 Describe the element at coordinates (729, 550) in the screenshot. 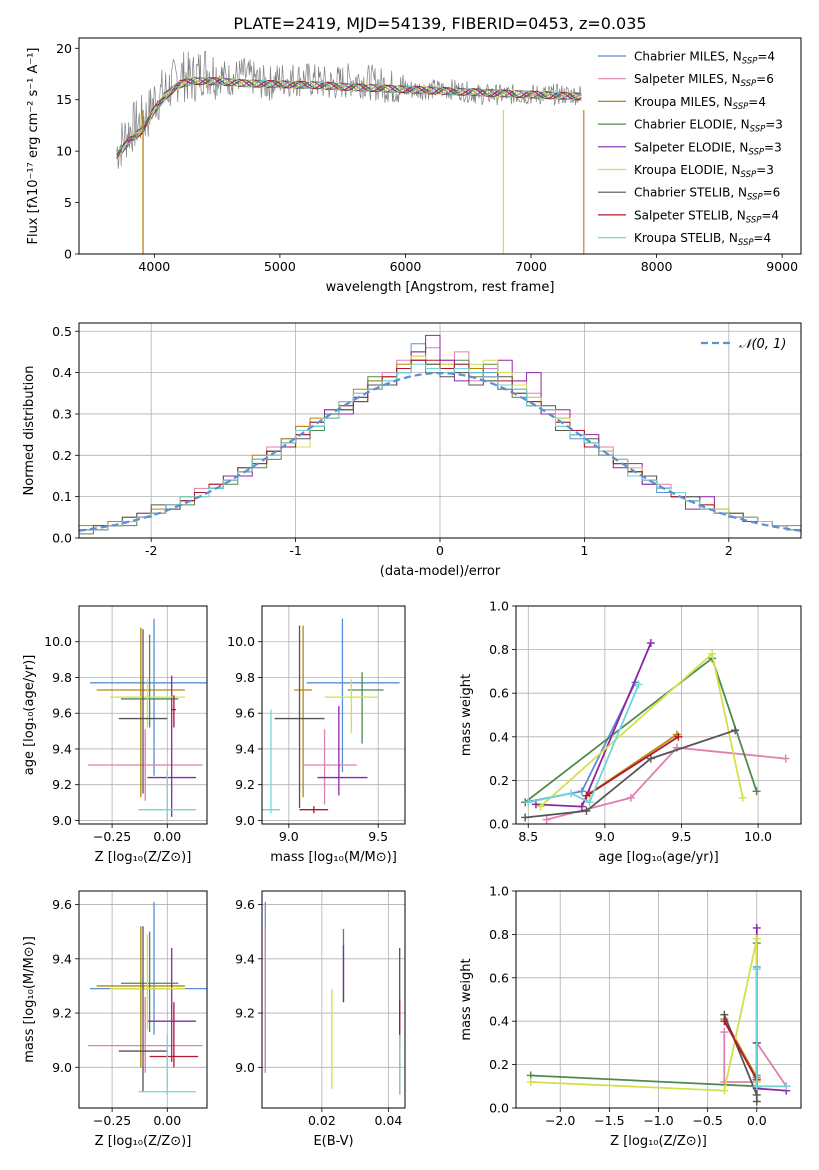

I see `residuals-xtick-label: 2` at that location.